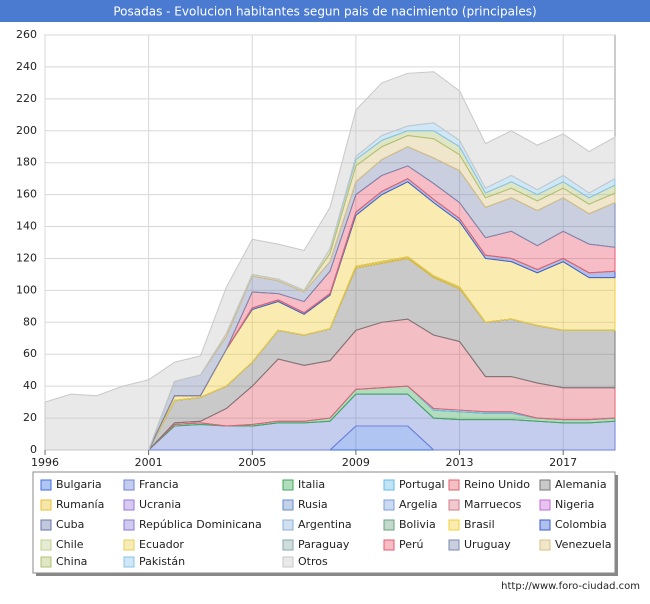  Describe the element at coordinates (26, 66) in the screenshot. I see `y-tick-label: 240` at that location.